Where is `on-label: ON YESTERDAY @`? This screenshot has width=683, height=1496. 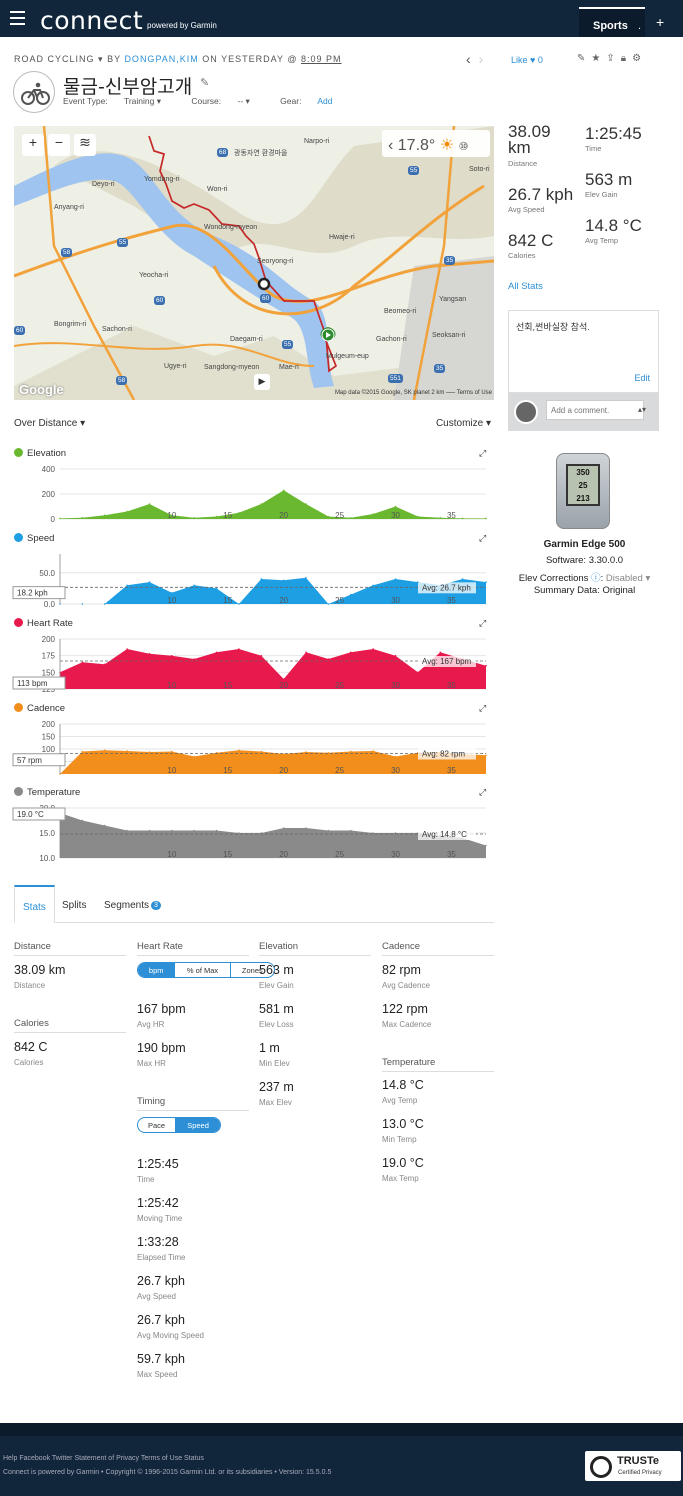
on-label: ON YESTERDAY @ is located at coordinates (250, 59).